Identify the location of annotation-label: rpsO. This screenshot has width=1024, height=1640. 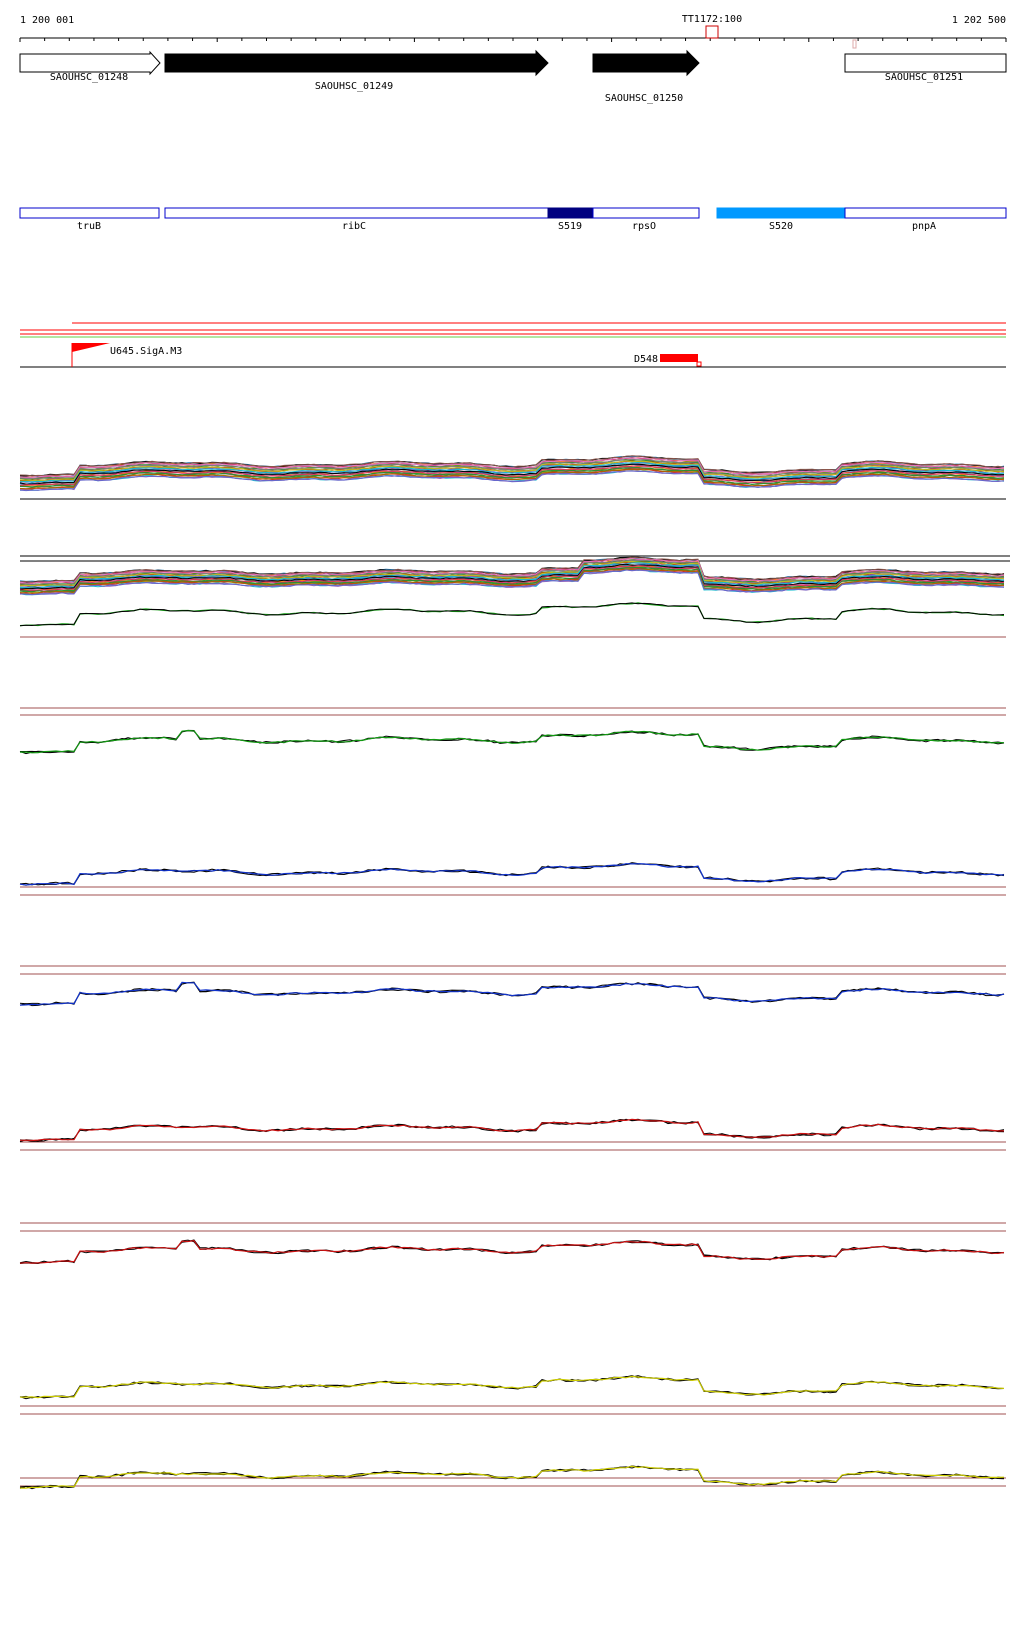
(644, 226).